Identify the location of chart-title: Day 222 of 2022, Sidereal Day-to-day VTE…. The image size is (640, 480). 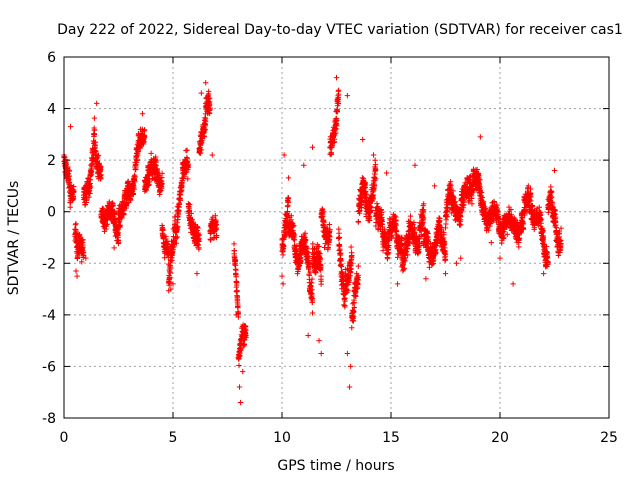
(340, 30).